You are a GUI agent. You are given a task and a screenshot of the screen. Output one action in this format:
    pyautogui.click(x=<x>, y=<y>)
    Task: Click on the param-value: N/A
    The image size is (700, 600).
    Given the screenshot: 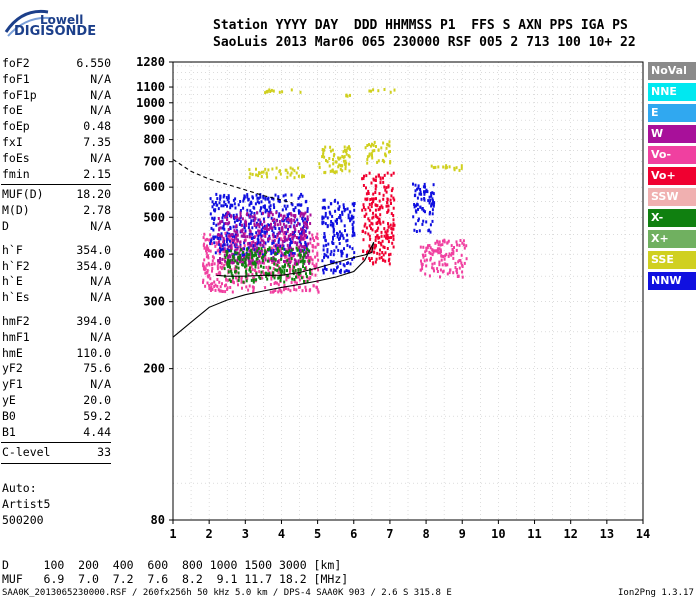 What is the action you would take?
    pyautogui.click(x=100, y=281)
    